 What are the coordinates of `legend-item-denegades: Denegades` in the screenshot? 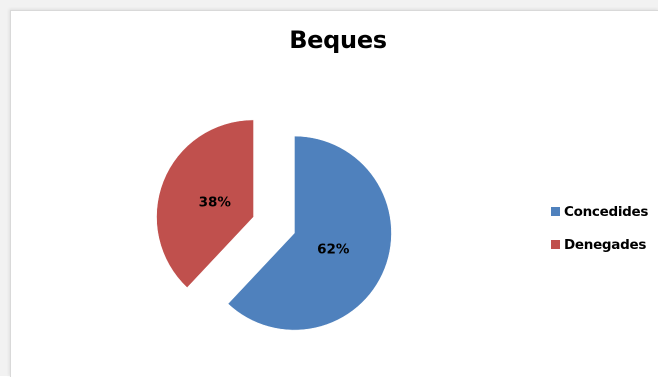 It's located at (599, 244).